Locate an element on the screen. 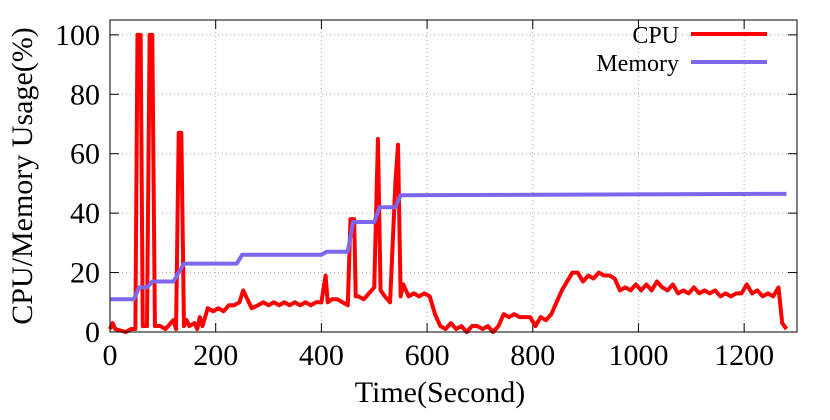 This screenshot has width=830, height=420. x-tick-label: 400 is located at coordinates (321, 355).